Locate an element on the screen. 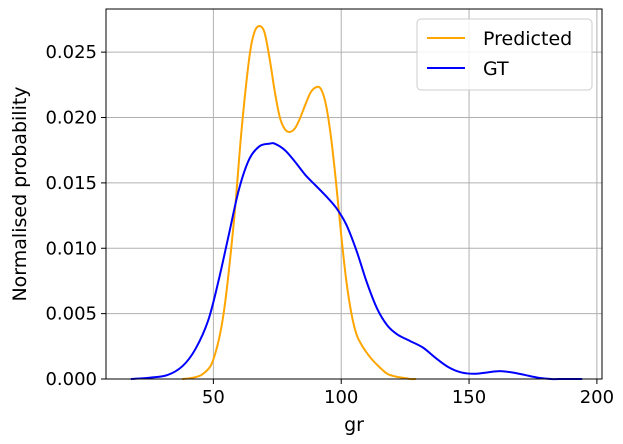 The height and width of the screenshot is (444, 623). x-axis-ticks: 50 100 150 200 is located at coordinates (408, 393).